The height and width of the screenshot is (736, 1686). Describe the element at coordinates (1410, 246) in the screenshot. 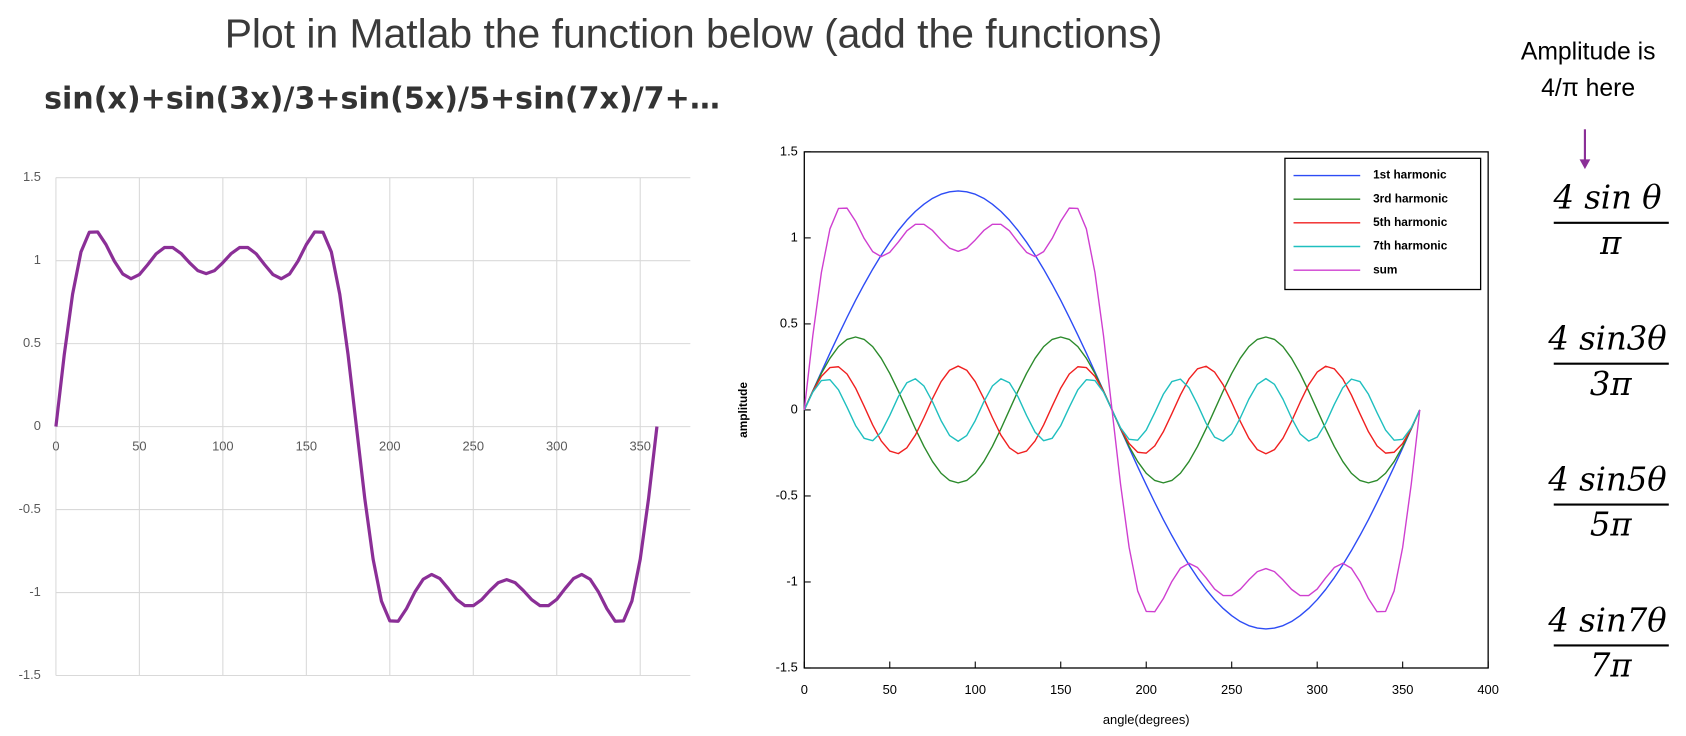

I see `legend-label: 7th harmonic` at that location.